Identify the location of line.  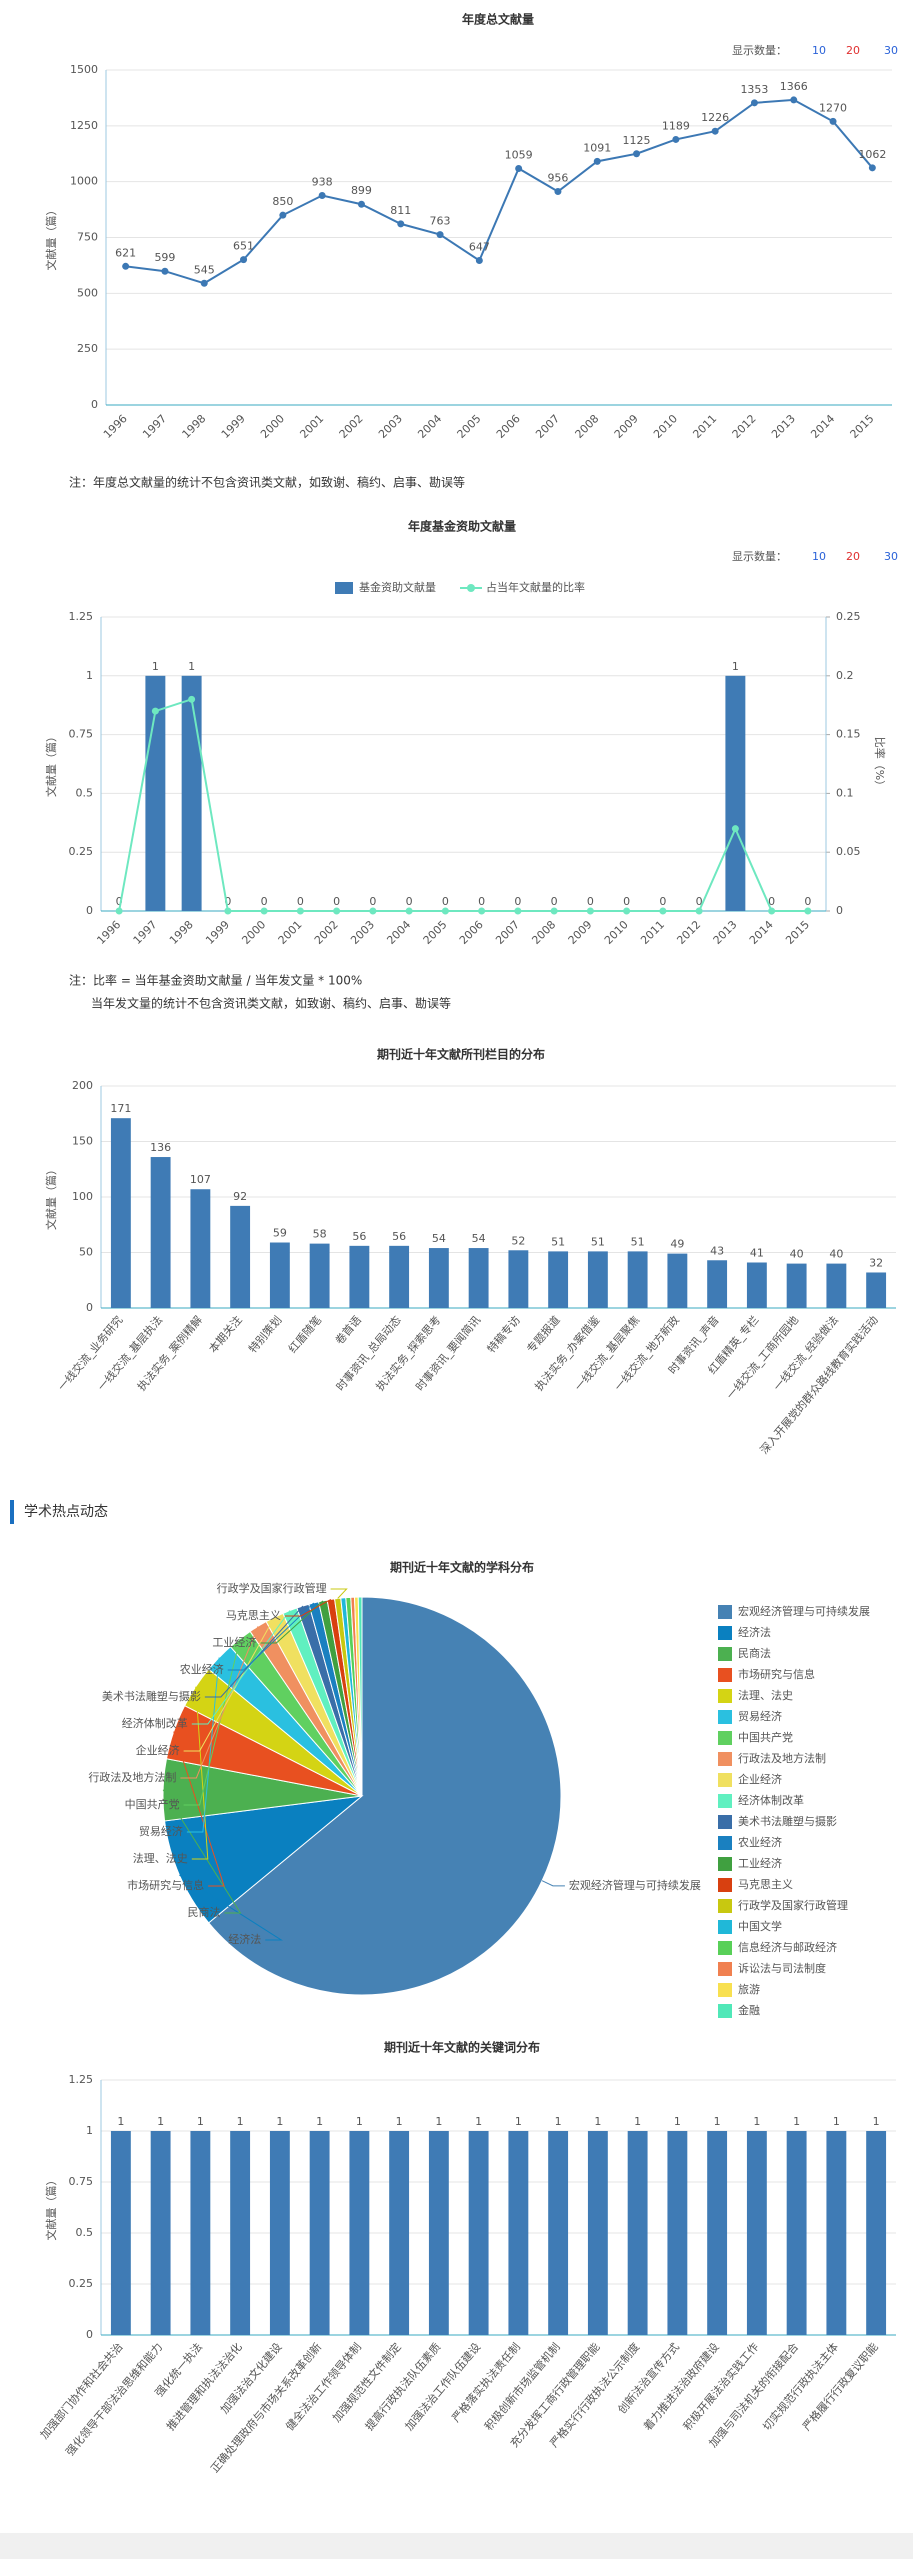
(463, 805).